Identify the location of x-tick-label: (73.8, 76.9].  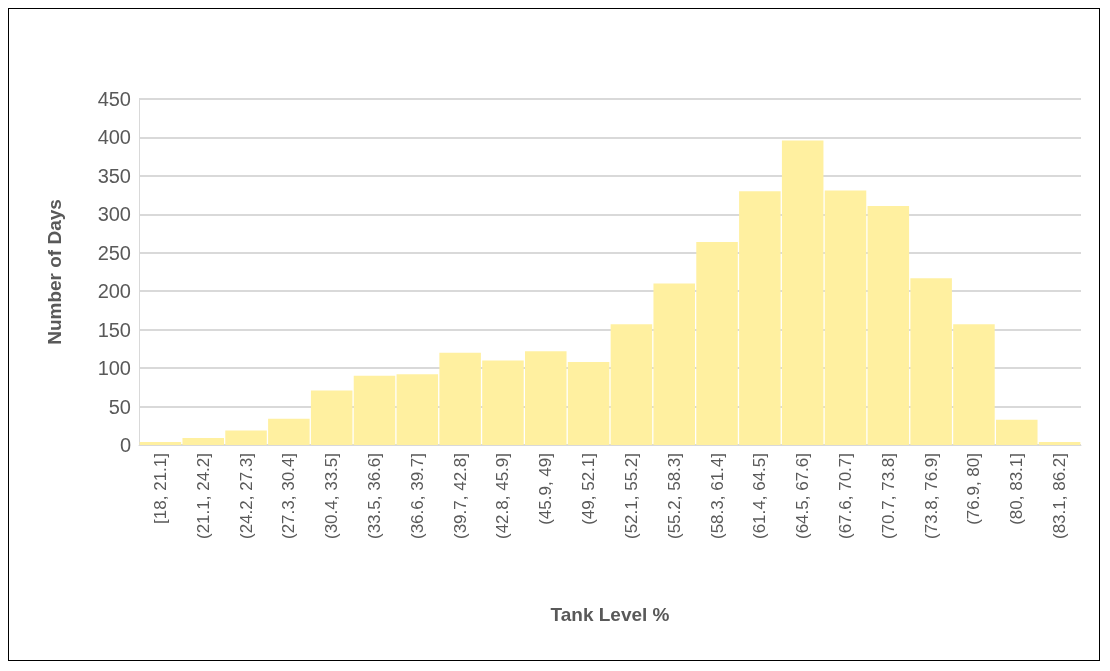
(931, 496).